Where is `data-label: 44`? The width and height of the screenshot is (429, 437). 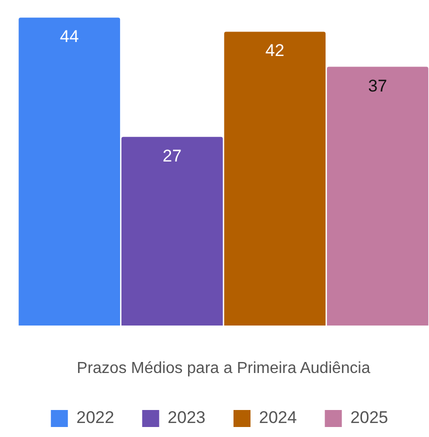 data-label: 44 is located at coordinates (69, 36).